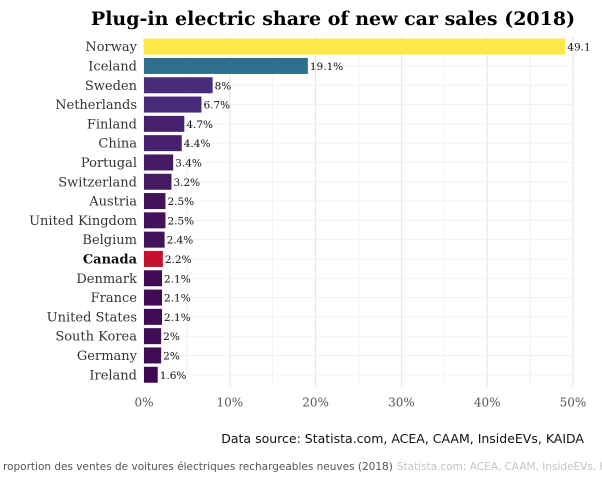  Describe the element at coordinates (109, 163) in the screenshot. I see `category-label: Portugal` at that location.